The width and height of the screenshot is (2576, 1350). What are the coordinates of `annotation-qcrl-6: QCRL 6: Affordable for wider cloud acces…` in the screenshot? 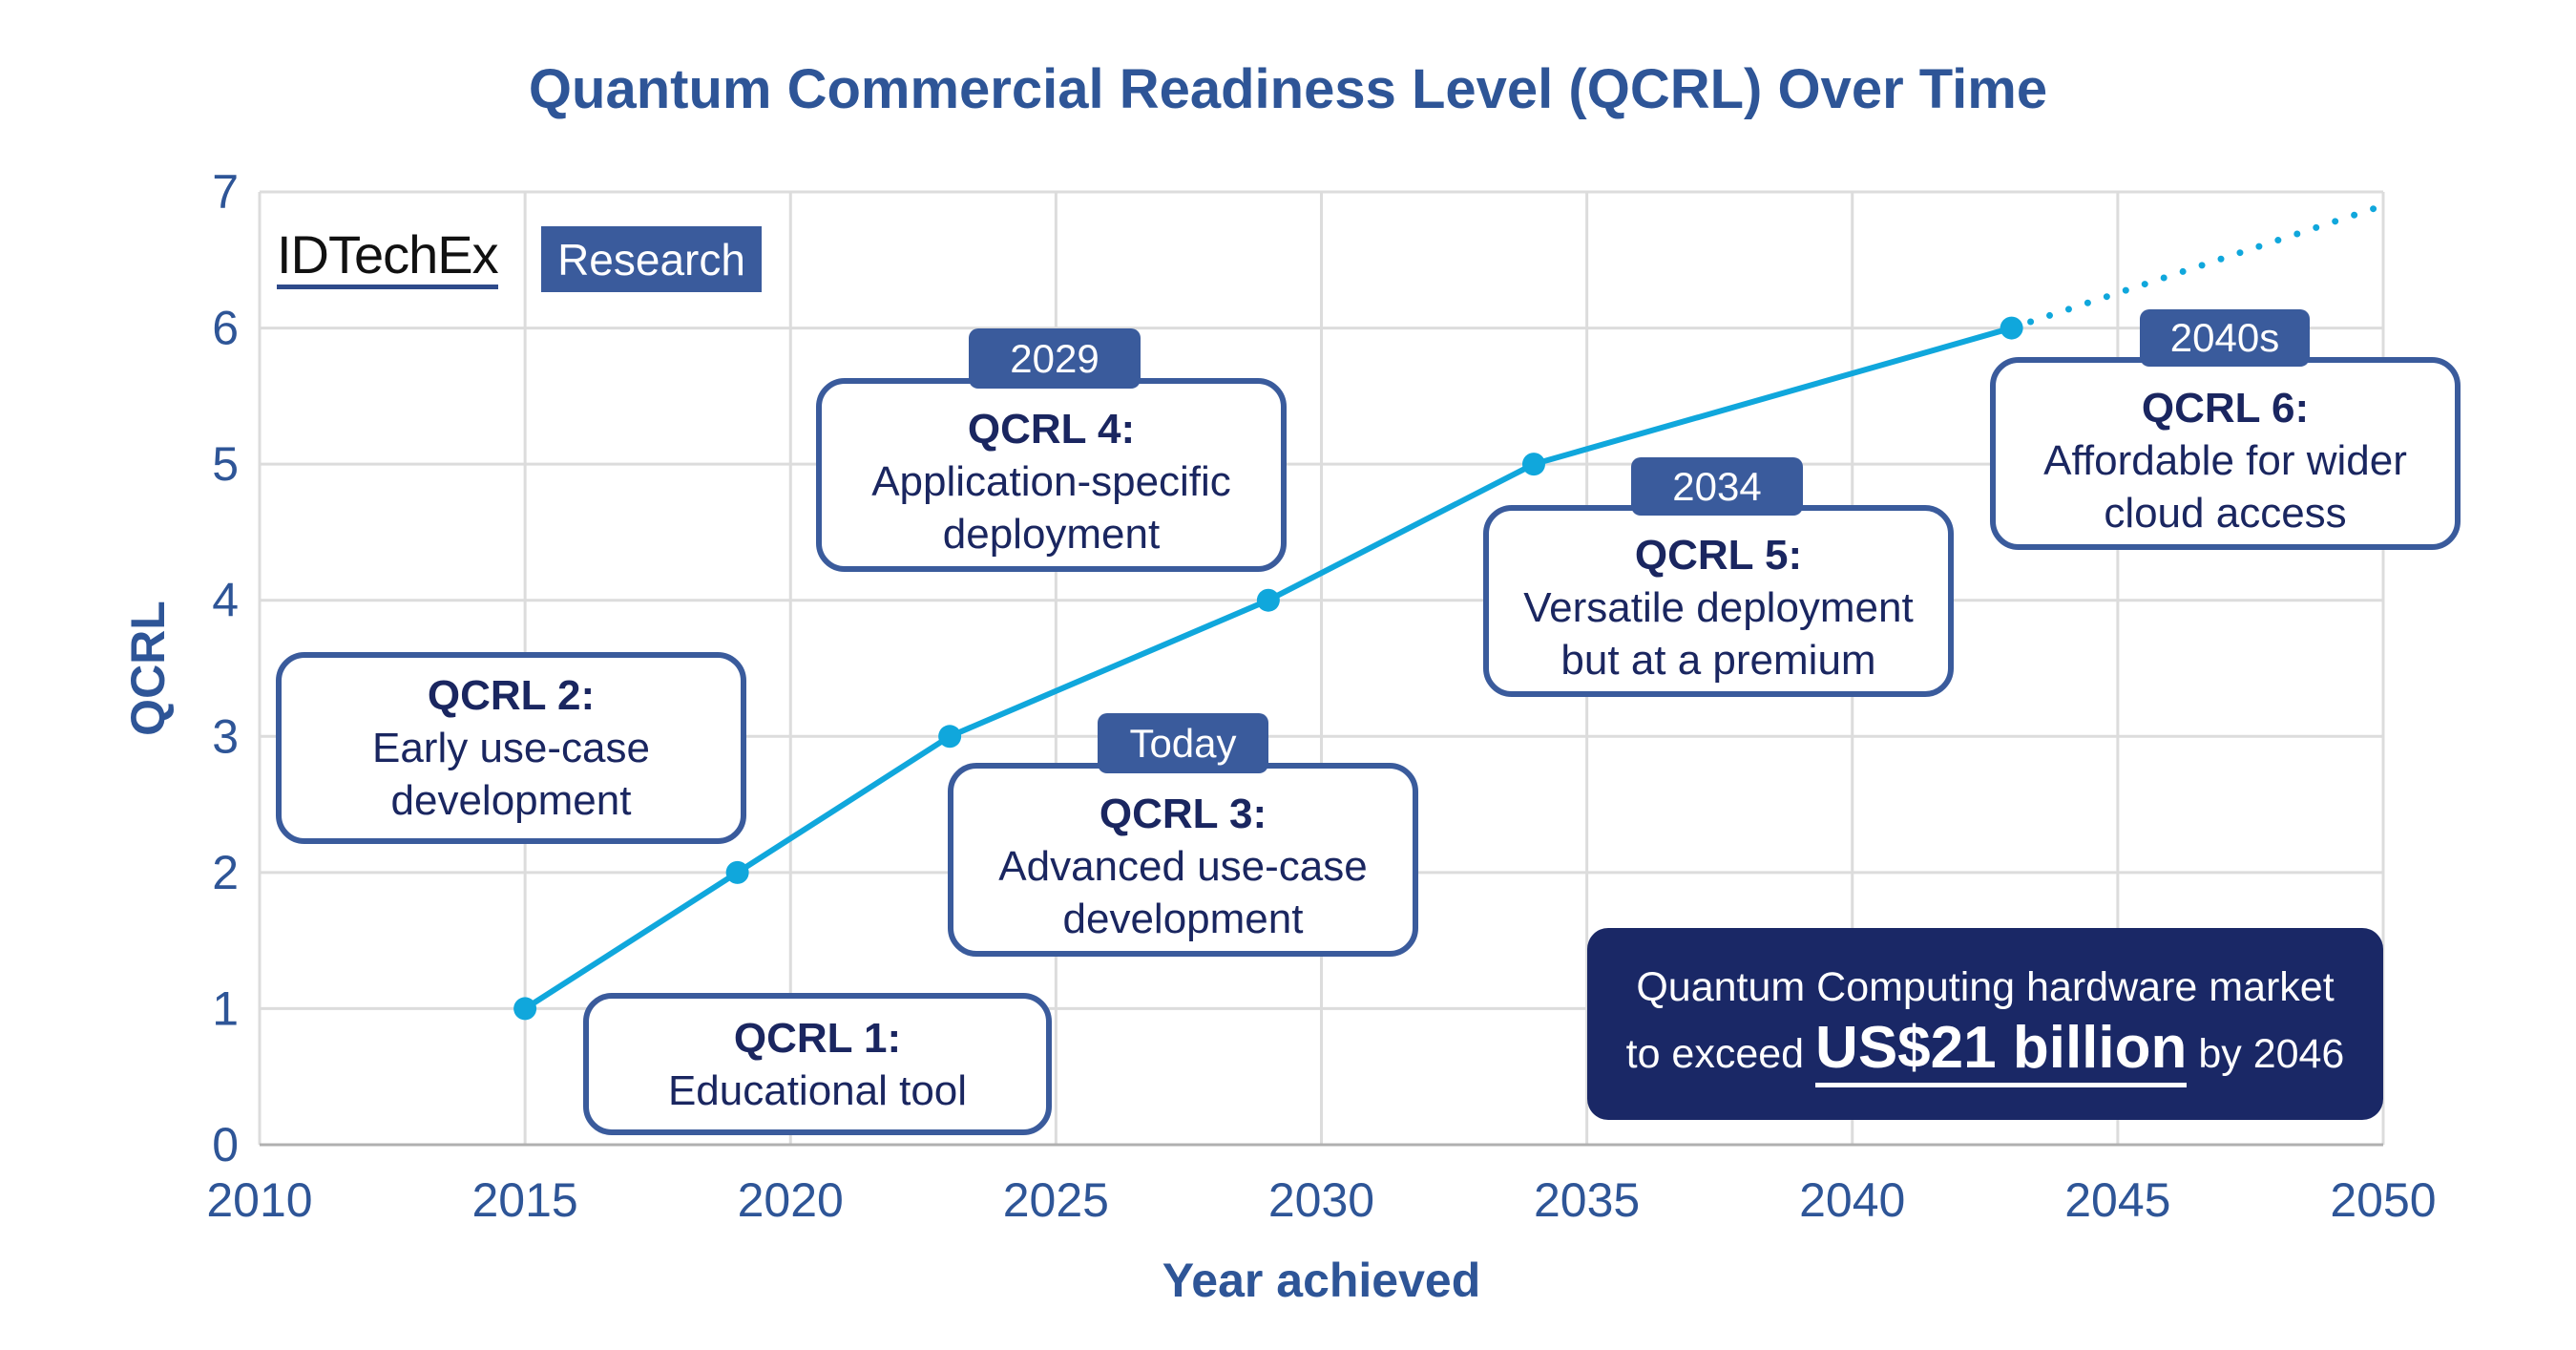 It's located at (2225, 453).